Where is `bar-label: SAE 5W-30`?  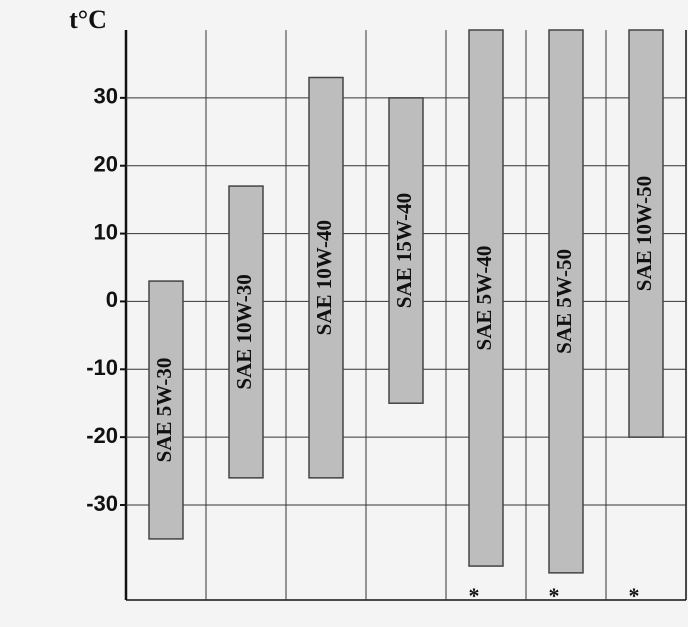 bar-label: SAE 5W-30 is located at coordinates (164, 410).